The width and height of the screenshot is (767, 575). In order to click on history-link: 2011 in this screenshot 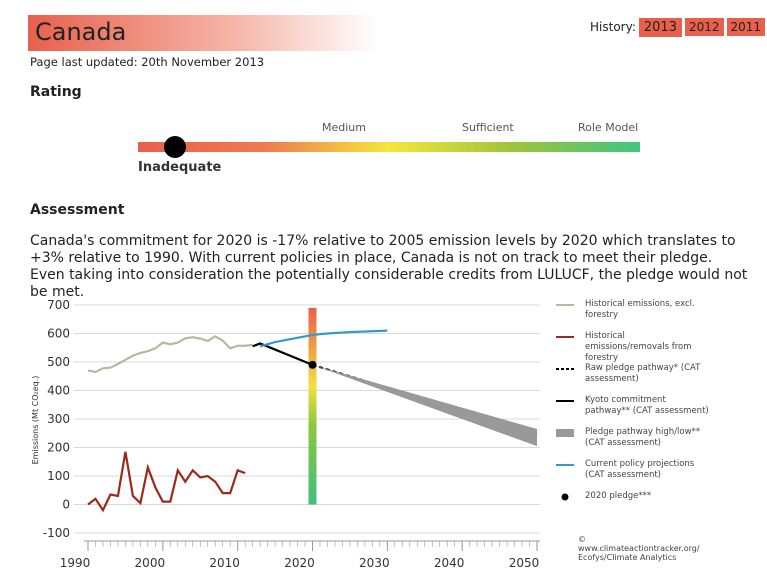, I will do `click(746, 27)`.